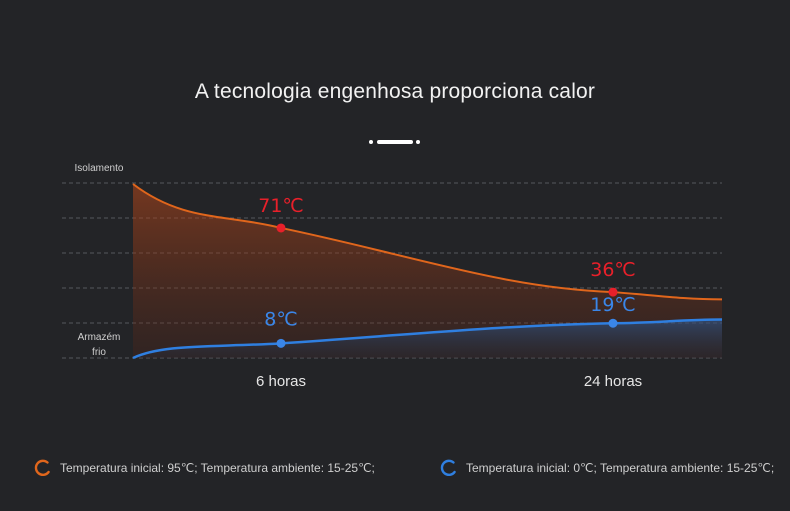 The height and width of the screenshot is (511, 790). Describe the element at coordinates (281, 206) in the screenshot. I see `orange-6h-label: 71℃` at that location.